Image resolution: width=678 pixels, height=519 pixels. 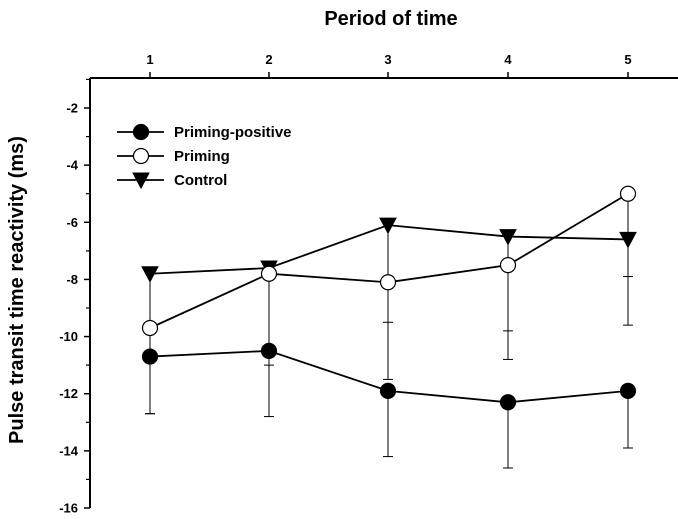 I want to click on legend: Priming-positive Priming Control, so click(x=204, y=156).